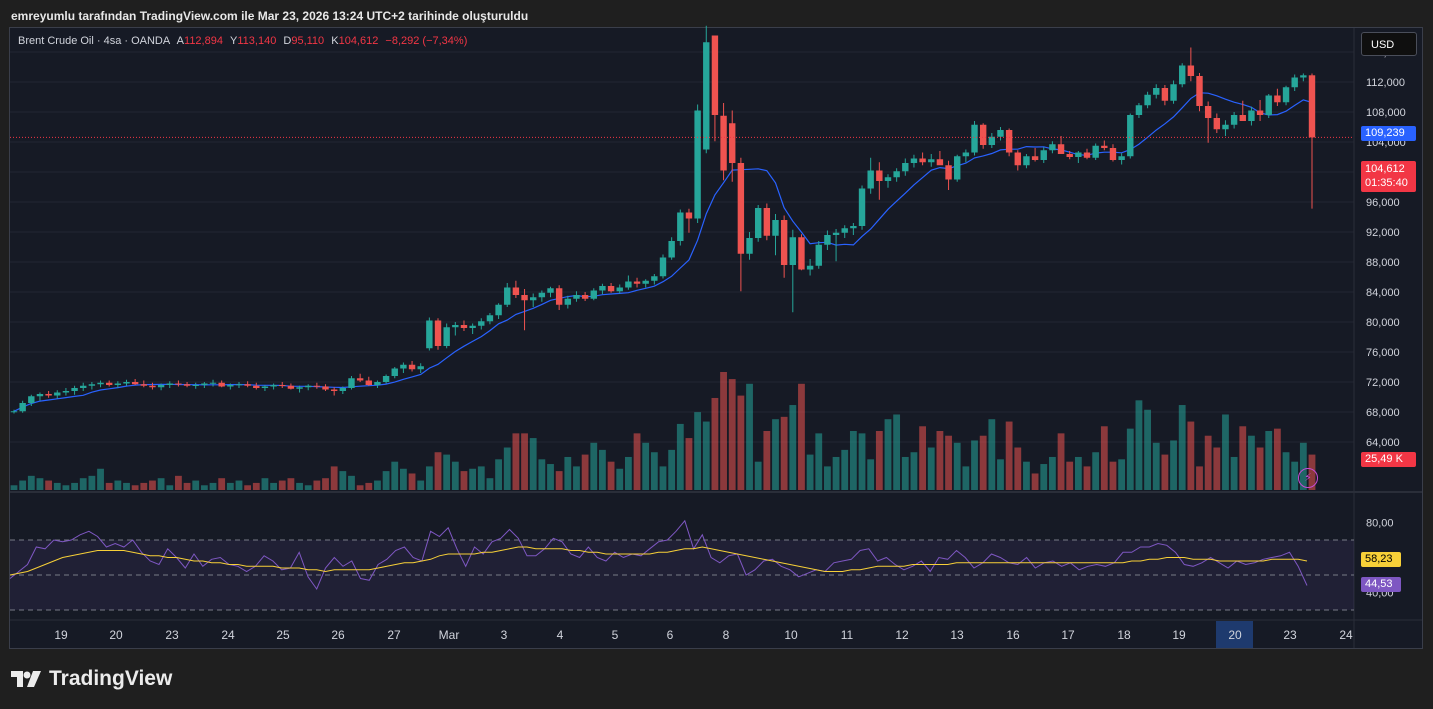 The height and width of the screenshot is (709, 1433). I want to click on legend-symbol: Brent Crude Oil · 4sa · OANDA, so click(94, 41).